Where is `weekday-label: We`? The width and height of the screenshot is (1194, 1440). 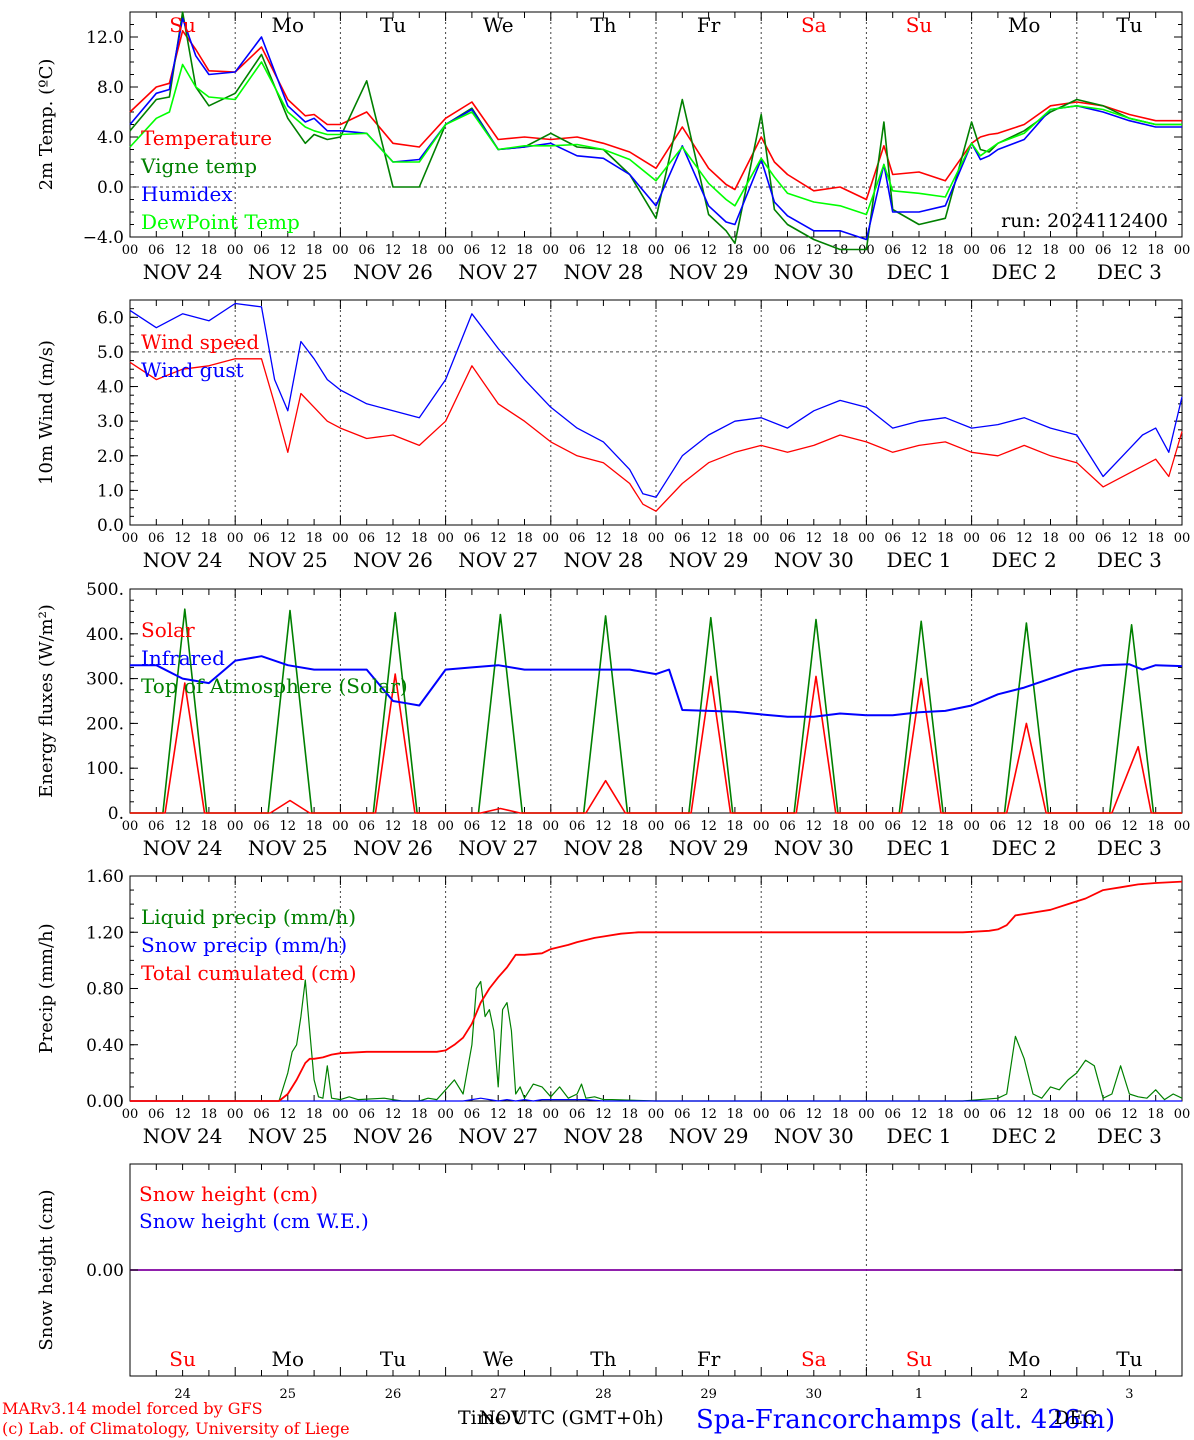 weekday-label: We is located at coordinates (498, 25).